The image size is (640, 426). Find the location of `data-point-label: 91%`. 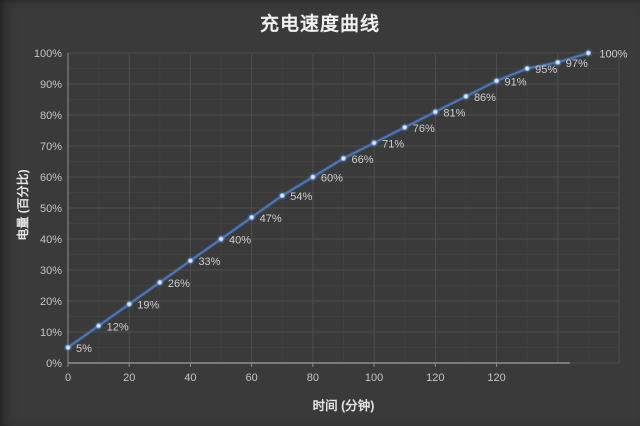

data-point-label: 91% is located at coordinates (516, 82).